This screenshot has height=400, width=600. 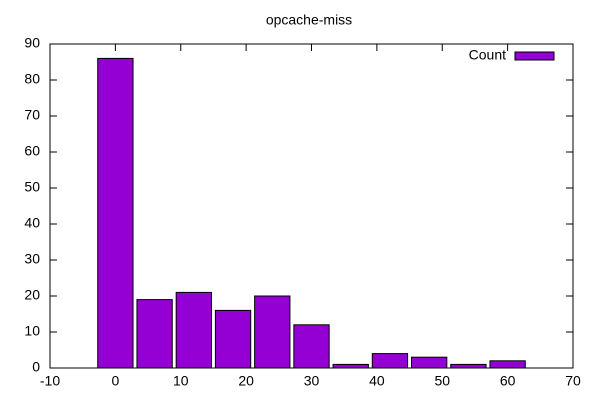 What do you see at coordinates (32, 295) in the screenshot?
I see `y-tick-label: 20` at bounding box center [32, 295].